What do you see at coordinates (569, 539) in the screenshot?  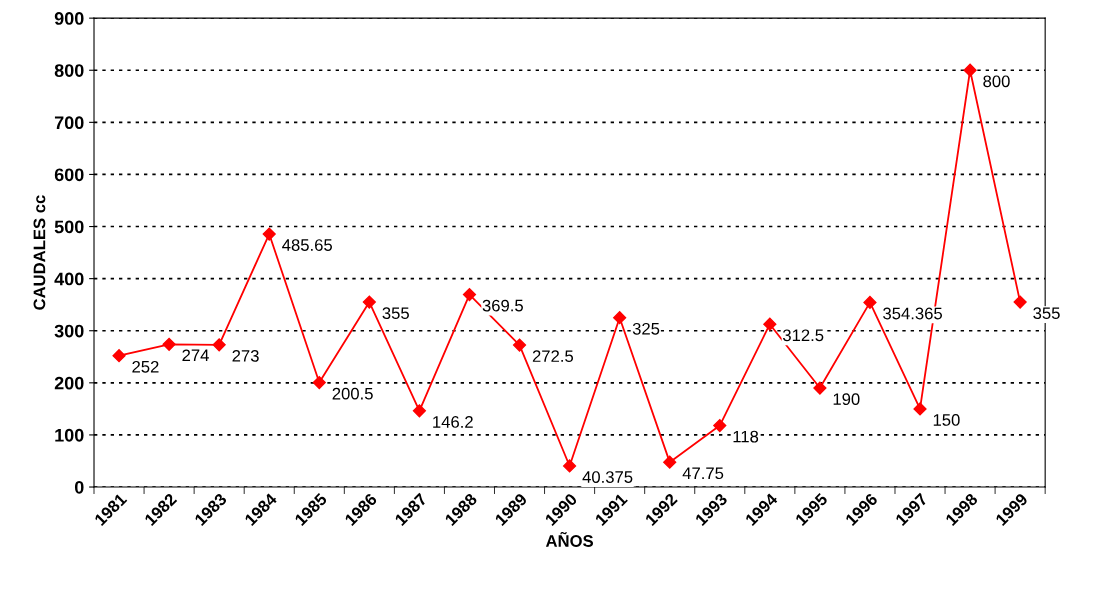 I see `x-axis-title: AÑOS` at bounding box center [569, 539].